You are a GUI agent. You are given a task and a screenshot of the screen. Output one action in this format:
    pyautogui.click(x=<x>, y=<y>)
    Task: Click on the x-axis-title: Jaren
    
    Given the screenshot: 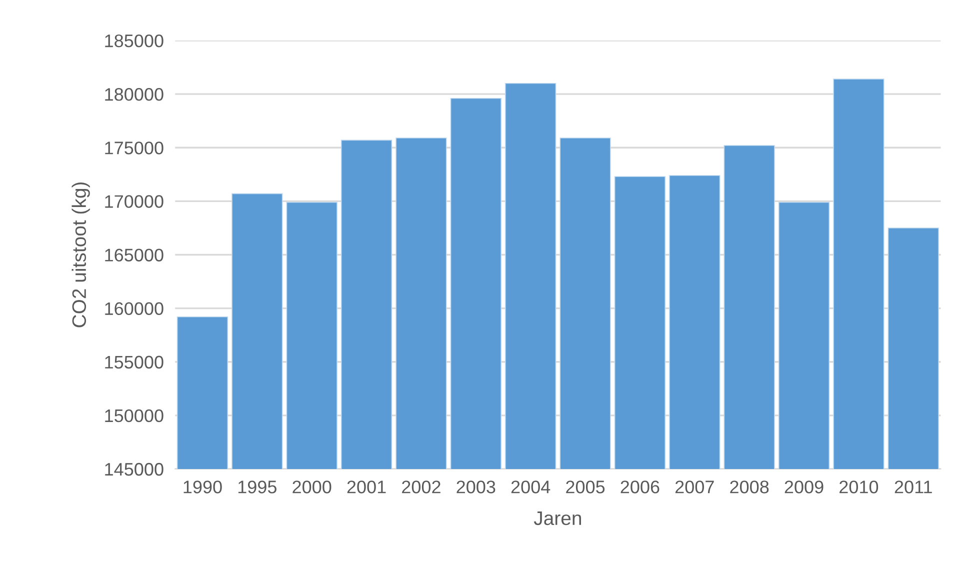 What is the action you would take?
    pyautogui.click(x=557, y=519)
    